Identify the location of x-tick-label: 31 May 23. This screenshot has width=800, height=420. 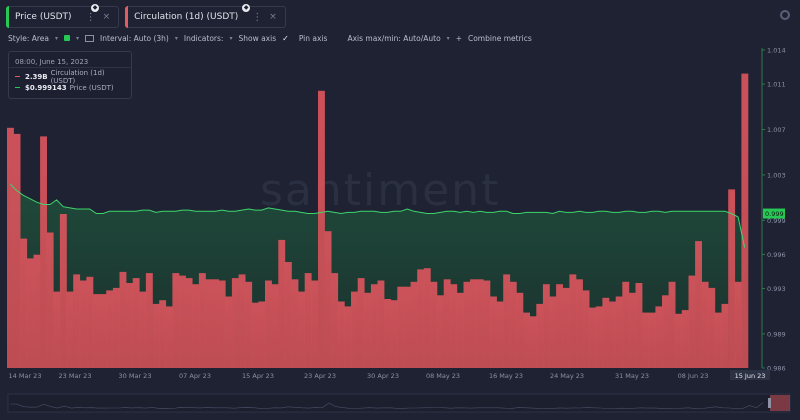
(632, 376).